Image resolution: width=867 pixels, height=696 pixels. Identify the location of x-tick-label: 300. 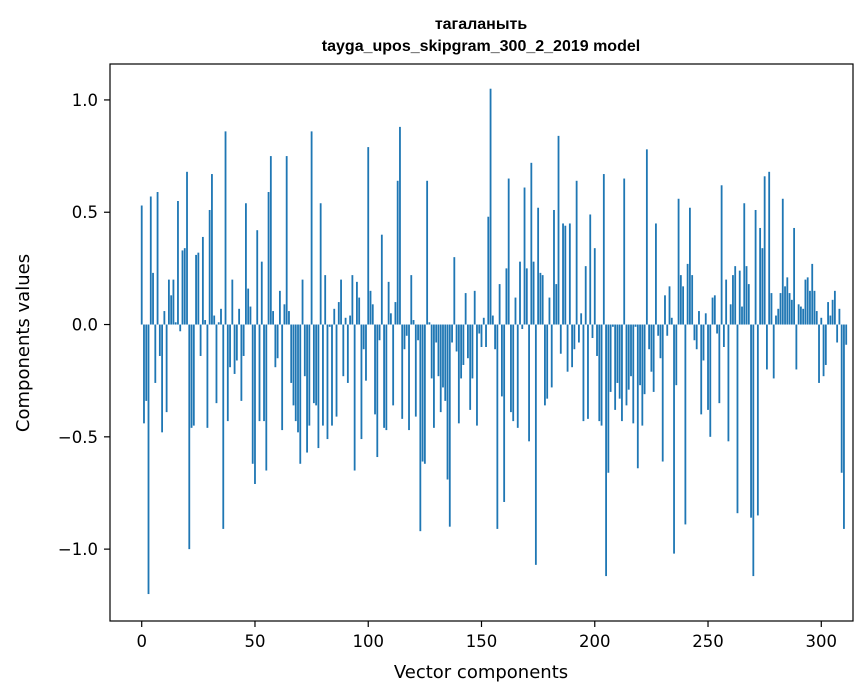
(822, 641).